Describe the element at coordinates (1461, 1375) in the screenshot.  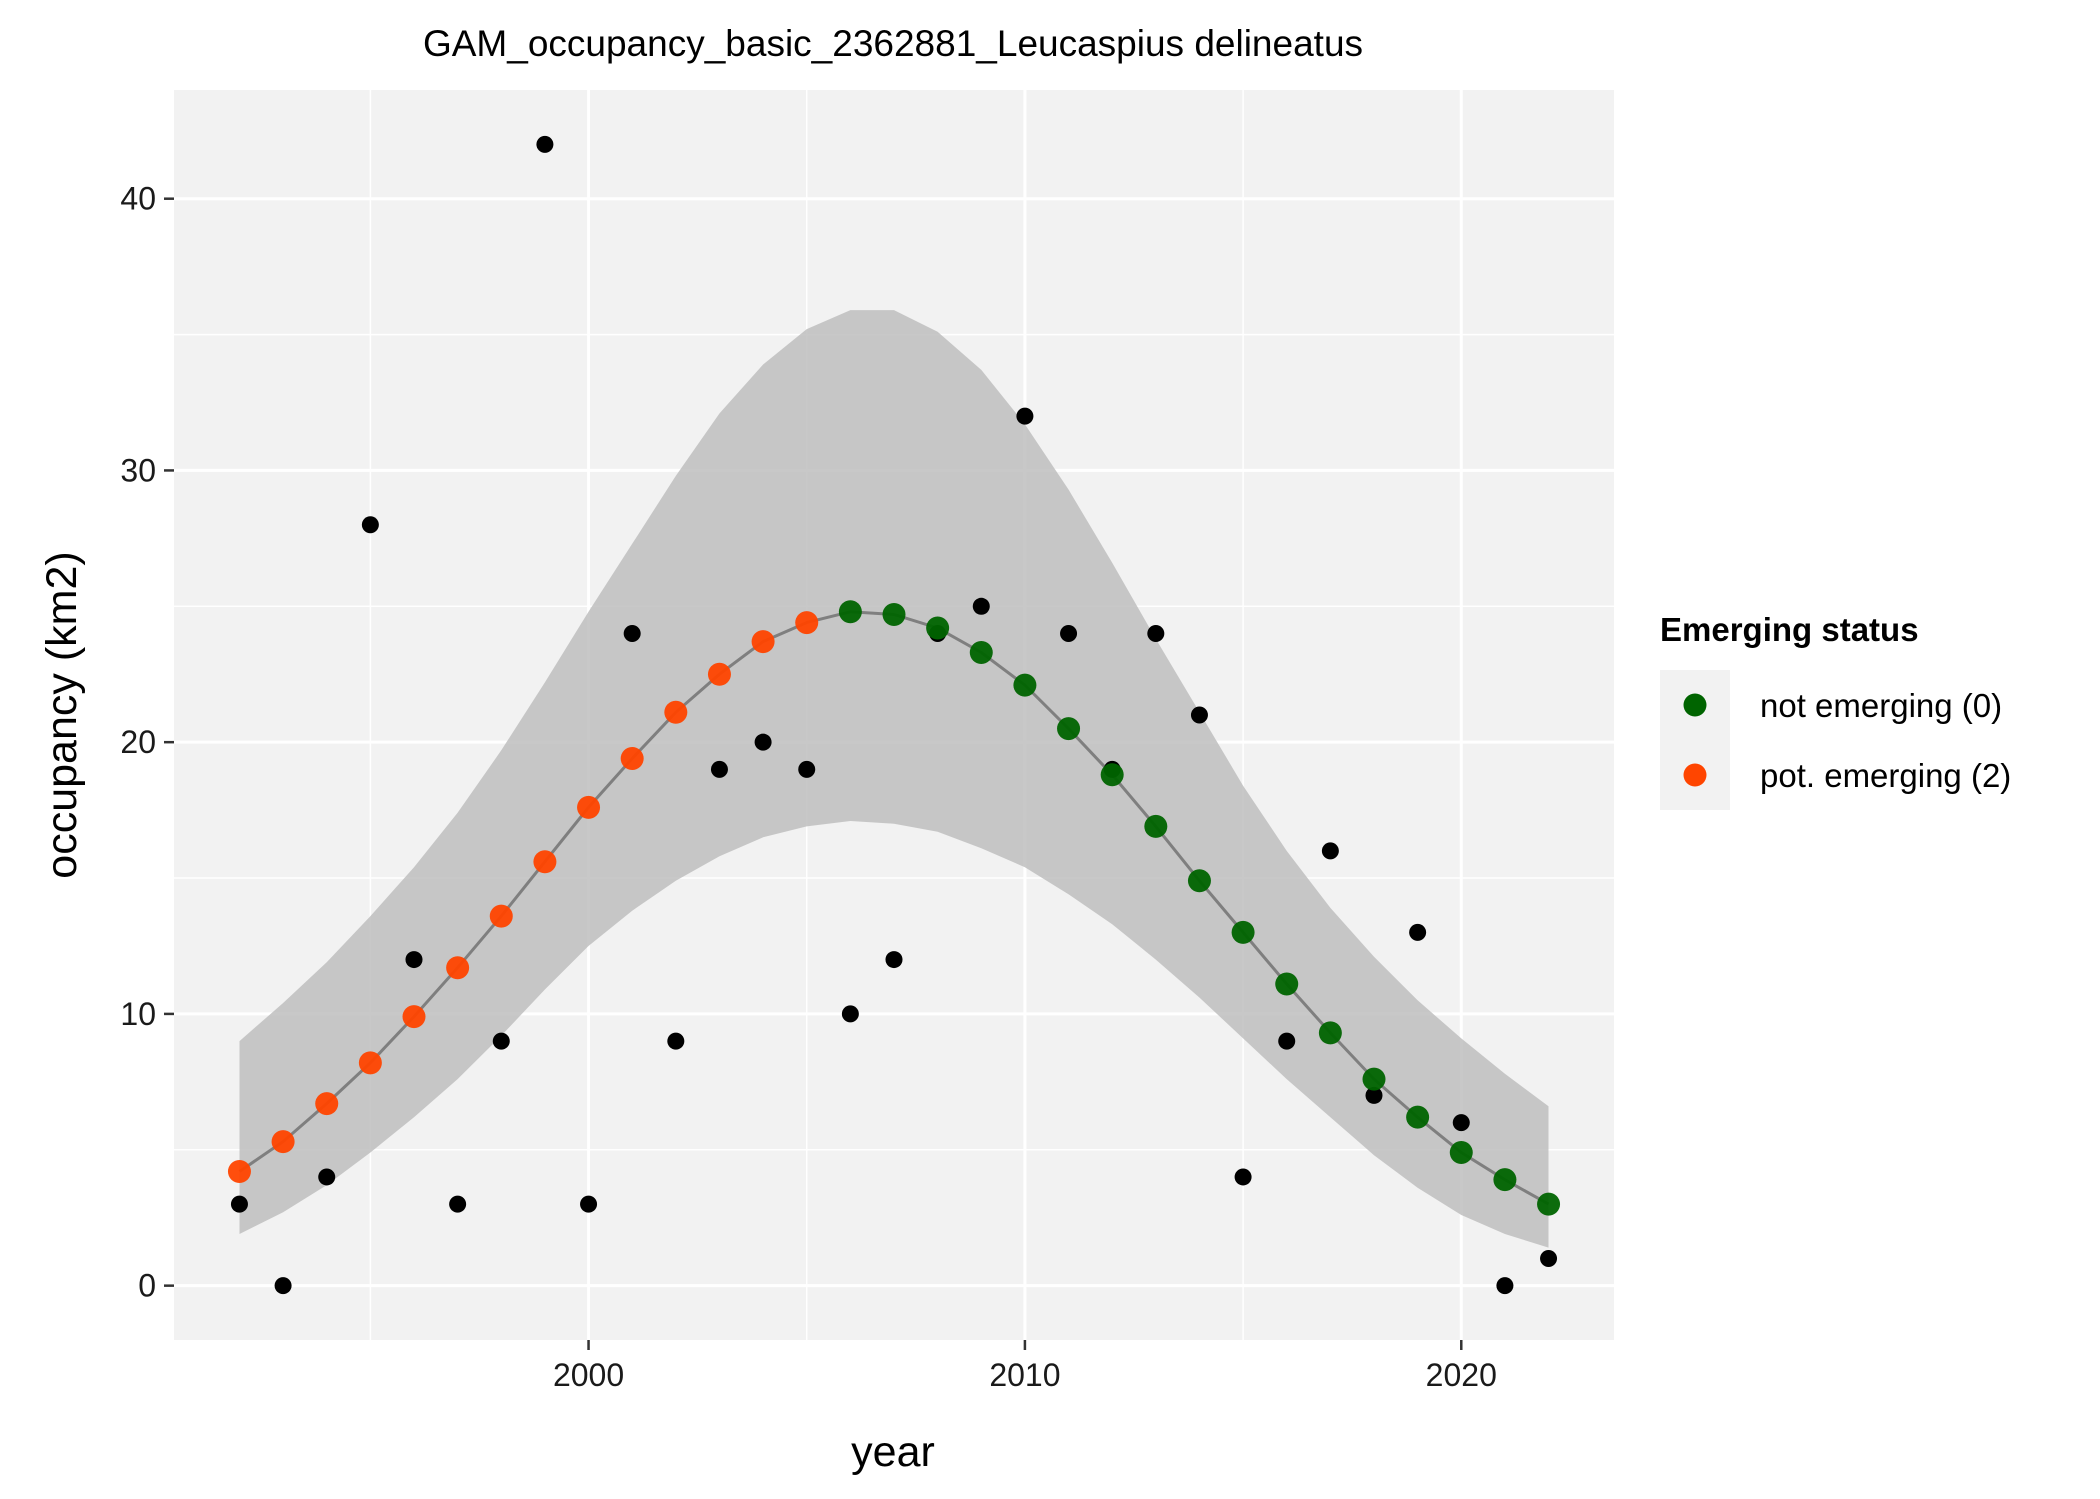
I see `x-tick-label: 2020` at that location.